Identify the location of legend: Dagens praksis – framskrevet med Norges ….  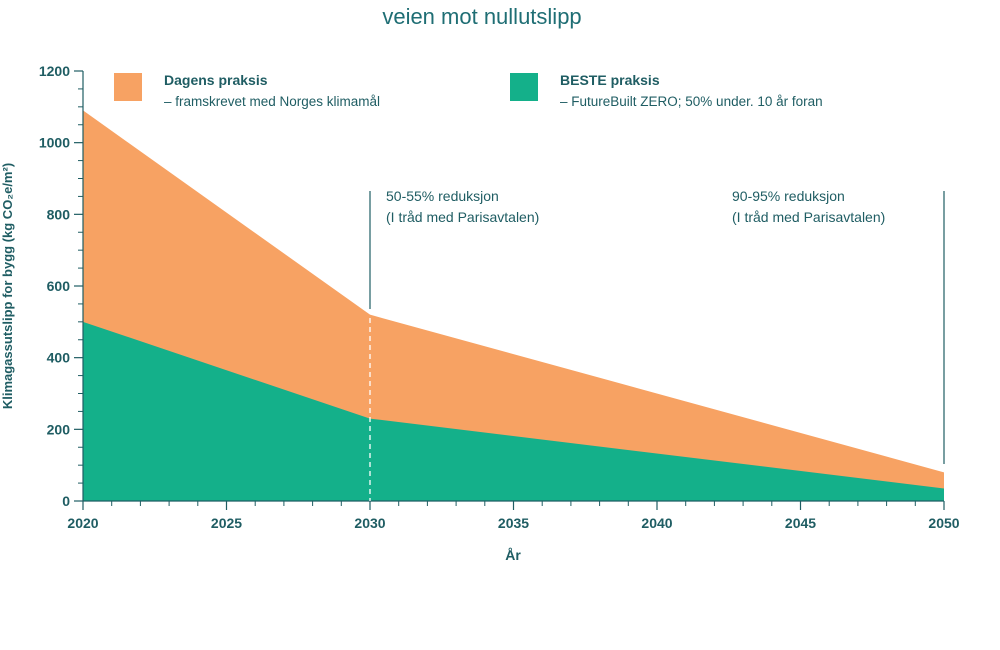
(468, 90).